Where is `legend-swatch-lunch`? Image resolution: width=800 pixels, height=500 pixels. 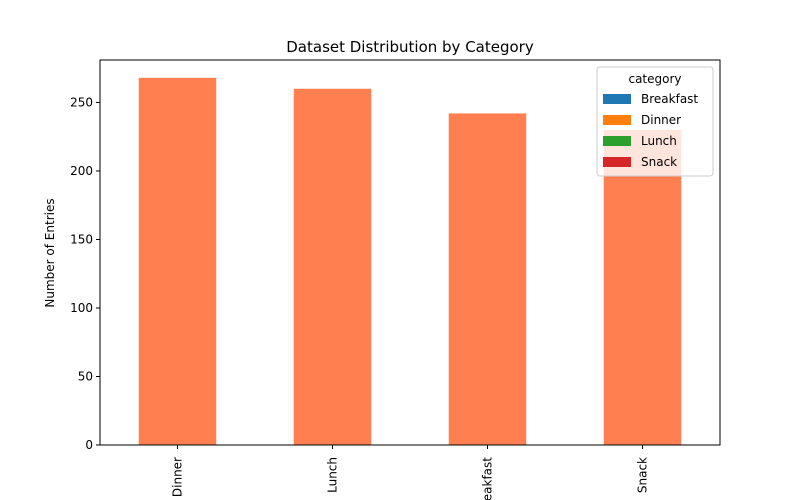
legend-swatch-lunch is located at coordinates (617, 141).